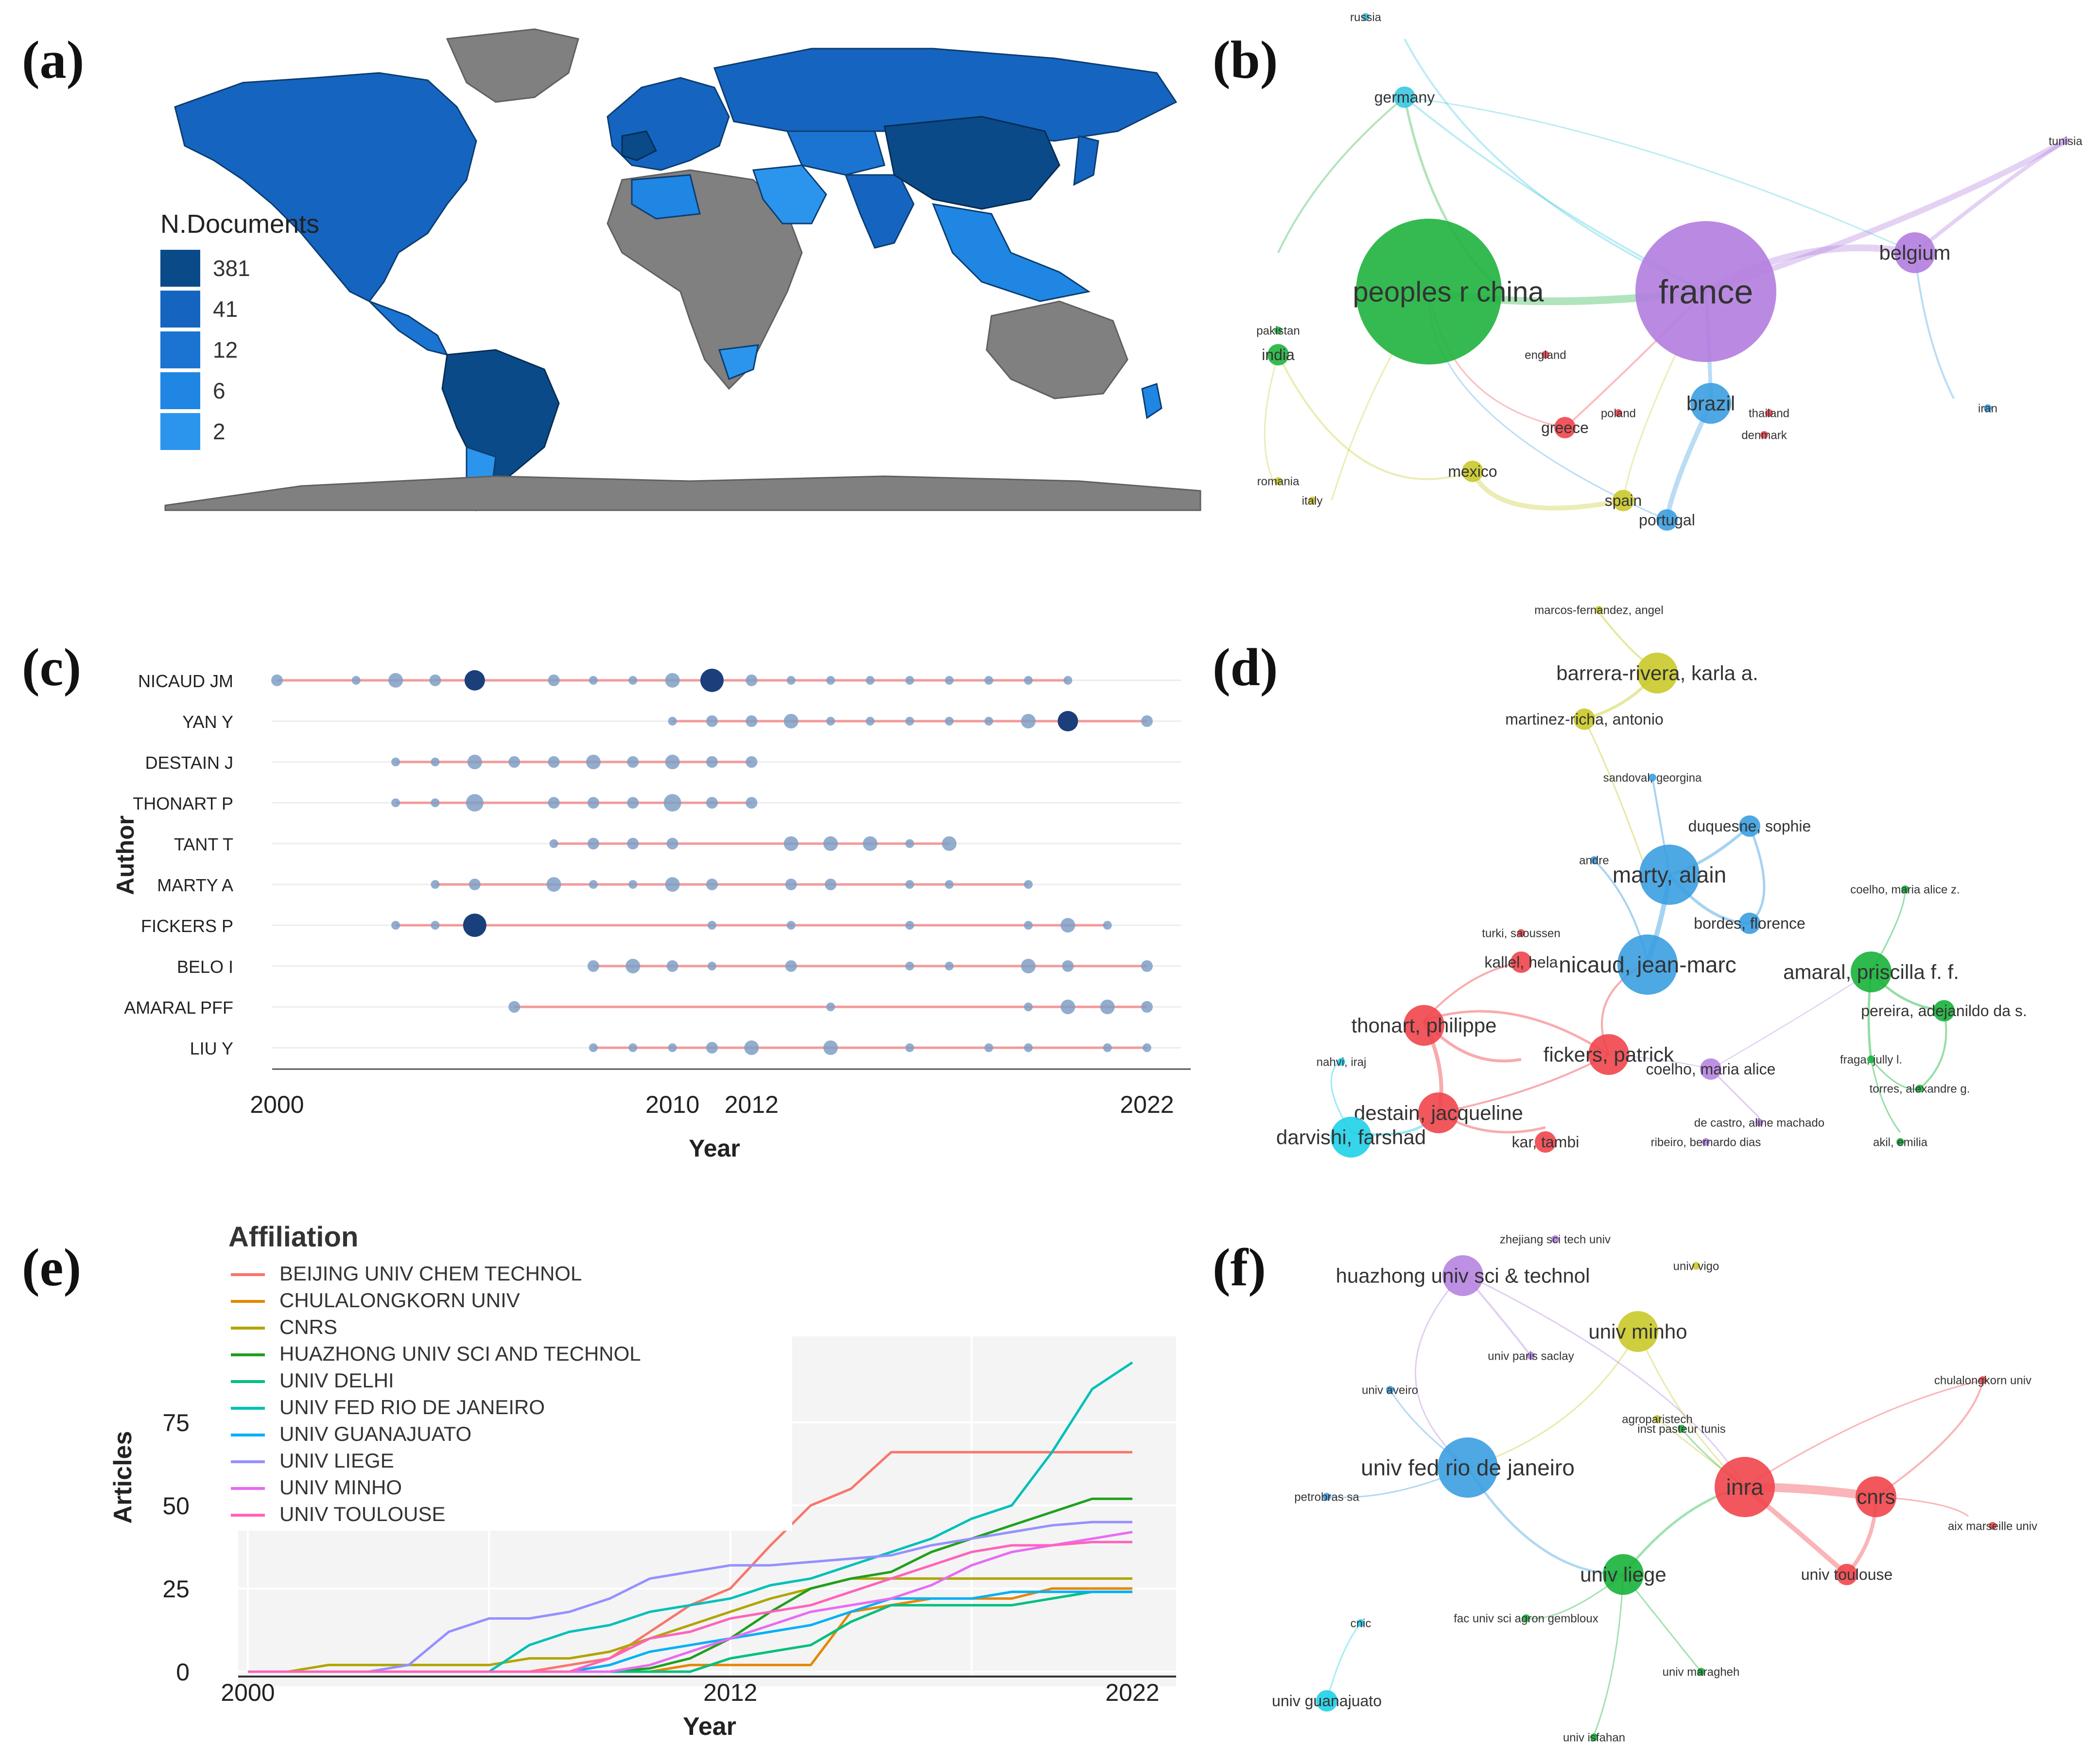  Describe the element at coordinates (240, 224) in the screenshot. I see `map-legend-title: N.Documents` at that location.